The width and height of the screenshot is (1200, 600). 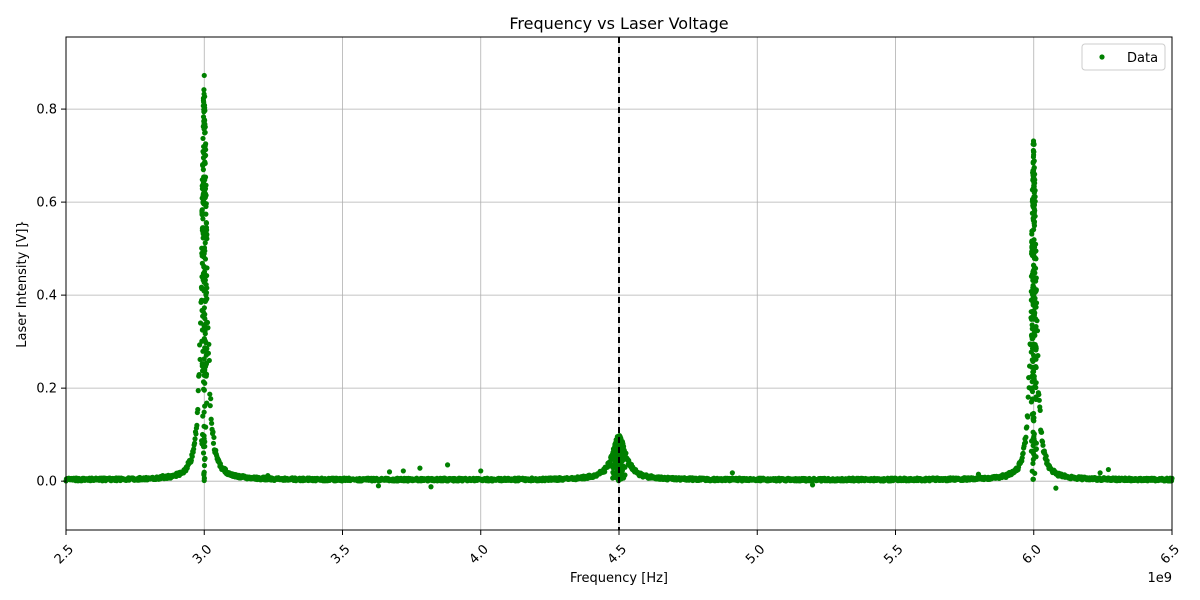 What do you see at coordinates (1142, 58) in the screenshot?
I see `legend-label: Data` at bounding box center [1142, 58].